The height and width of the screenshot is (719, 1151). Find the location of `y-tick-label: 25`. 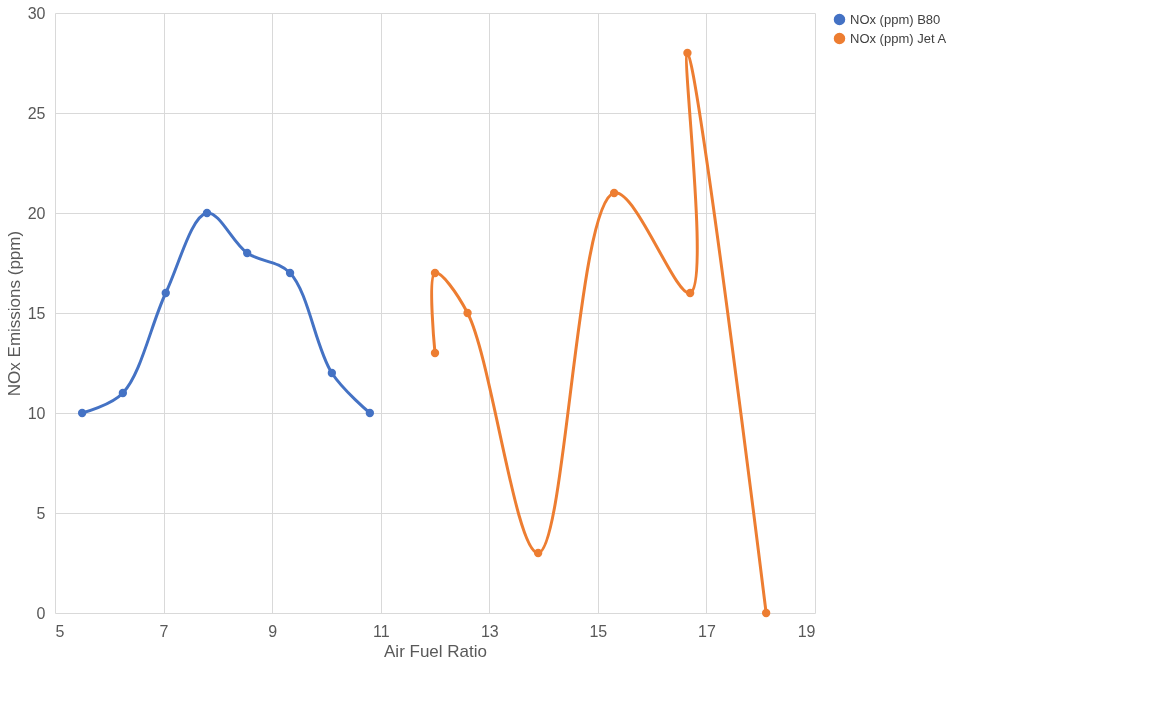

y-tick-label: 25 is located at coordinates (36, 113).